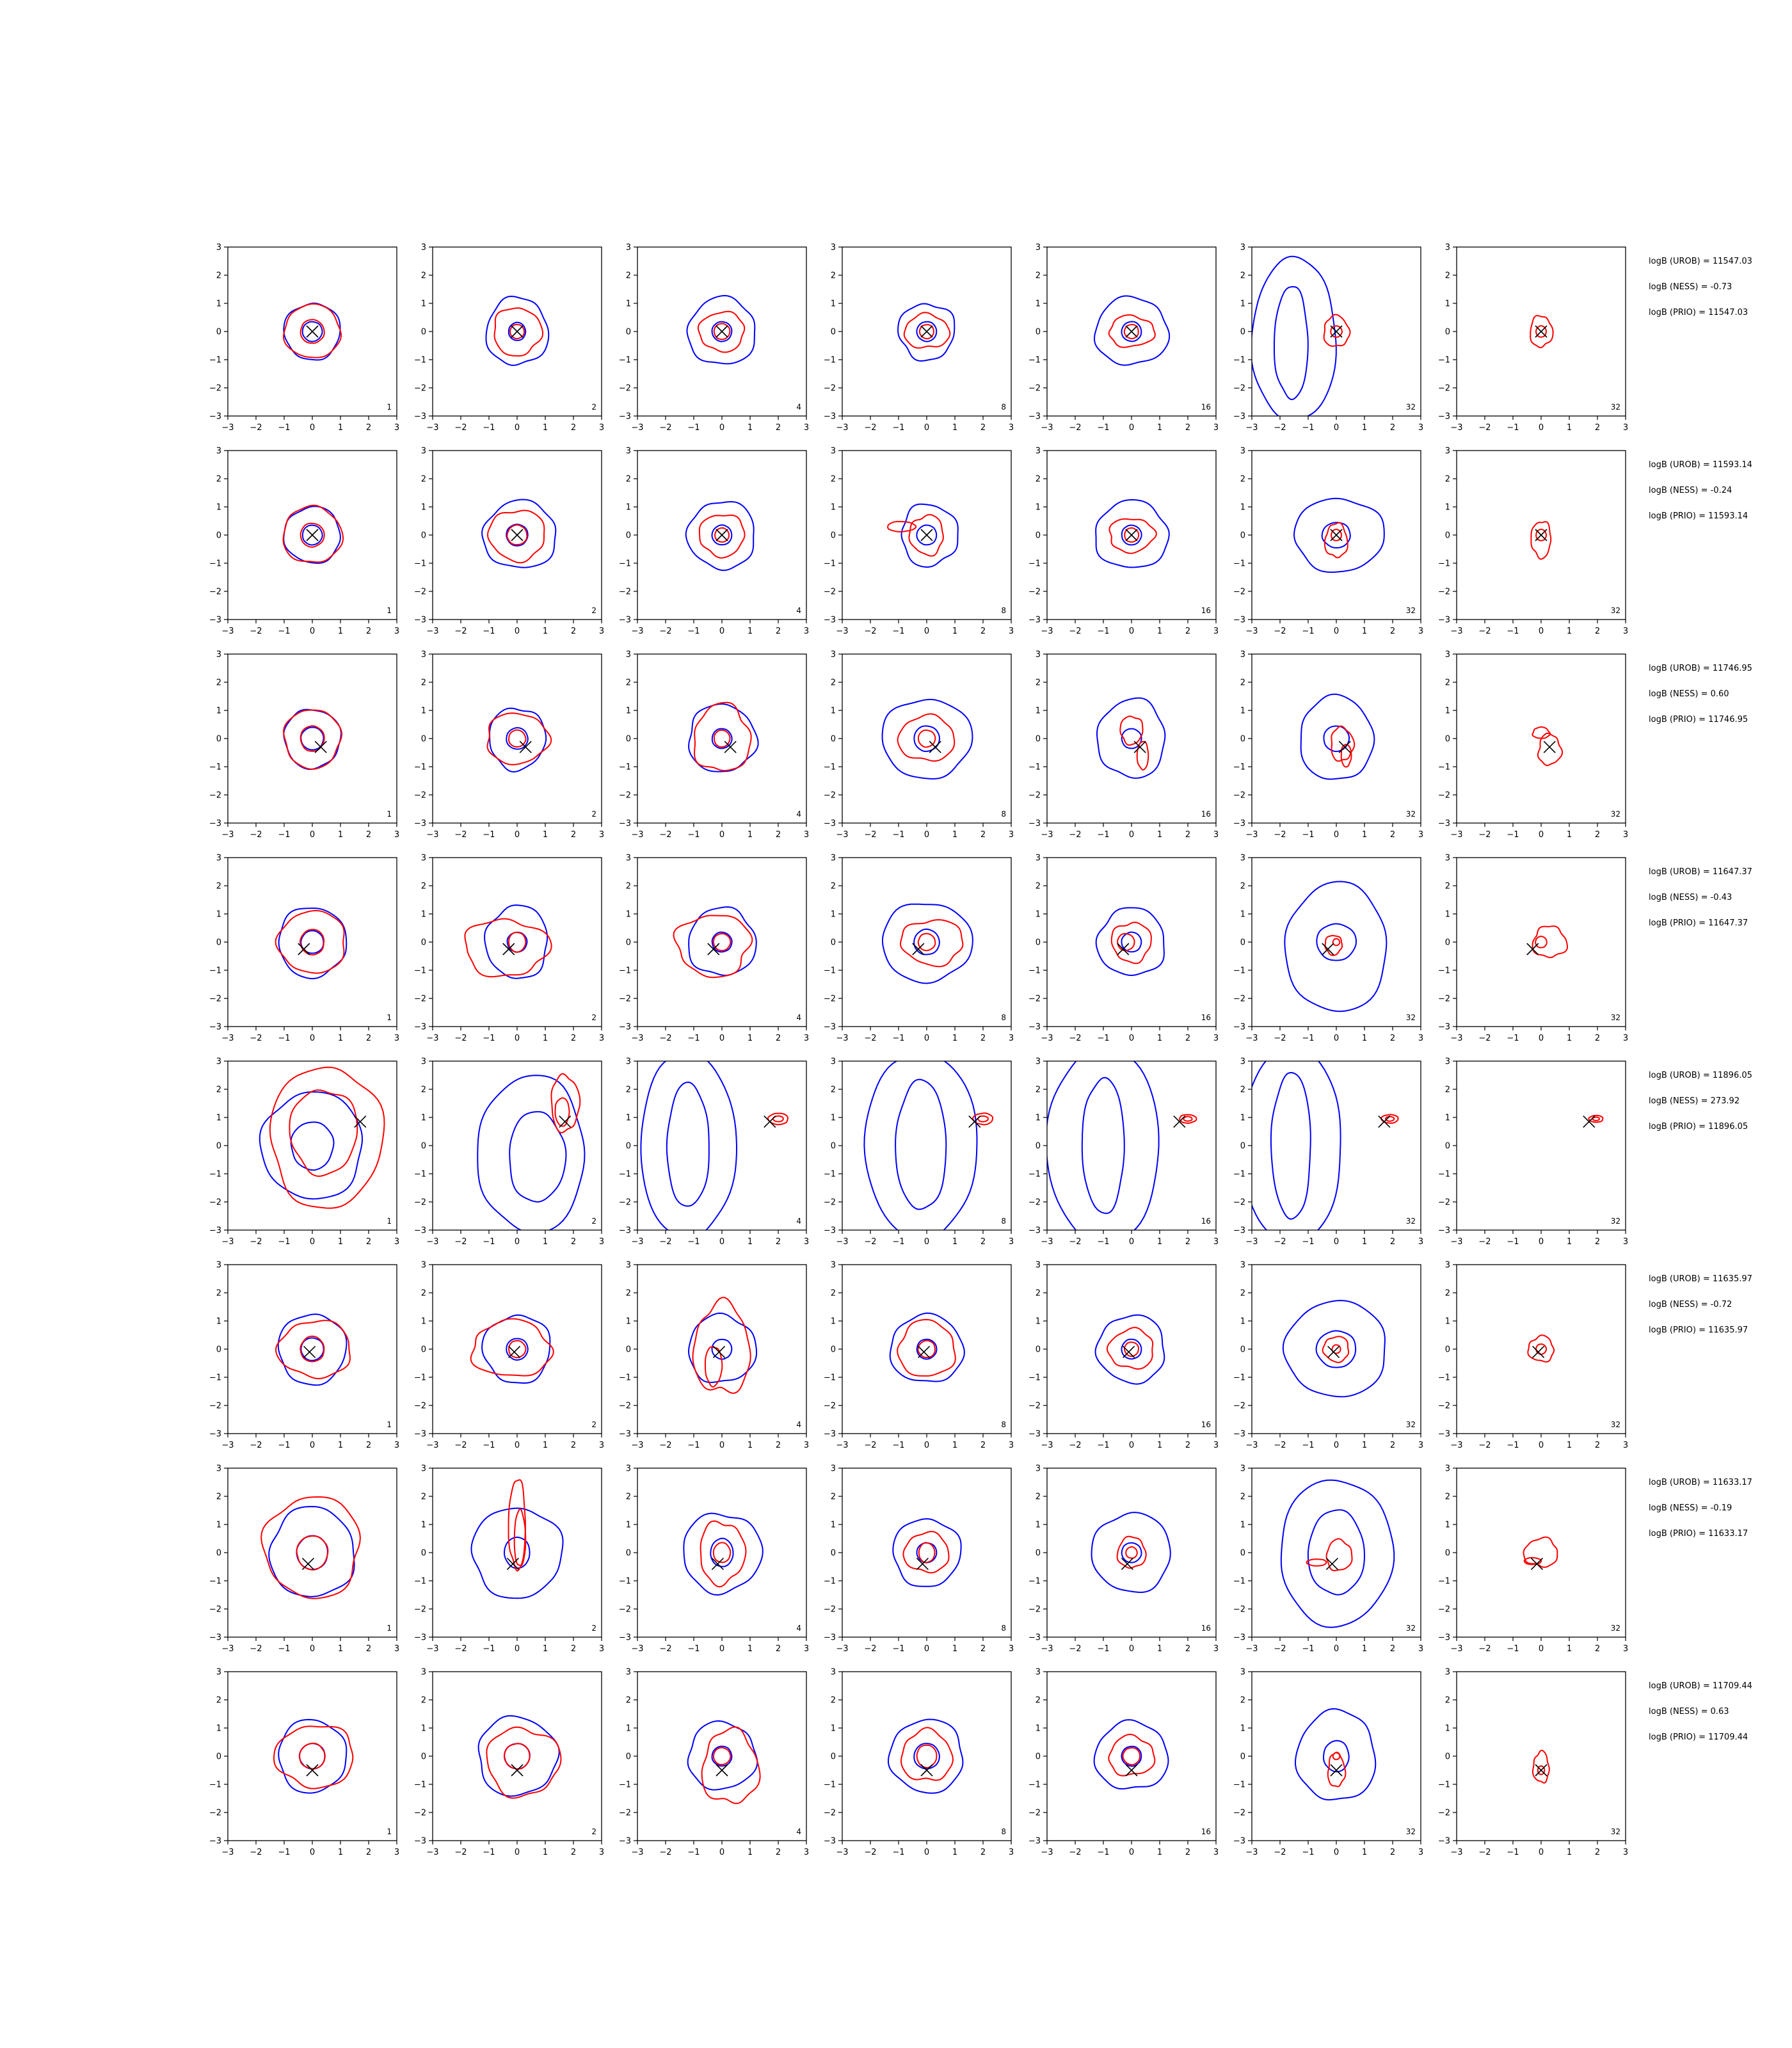 This screenshot has width=1792, height=2048. I want to click on panel-label: 8, so click(1003, 610).